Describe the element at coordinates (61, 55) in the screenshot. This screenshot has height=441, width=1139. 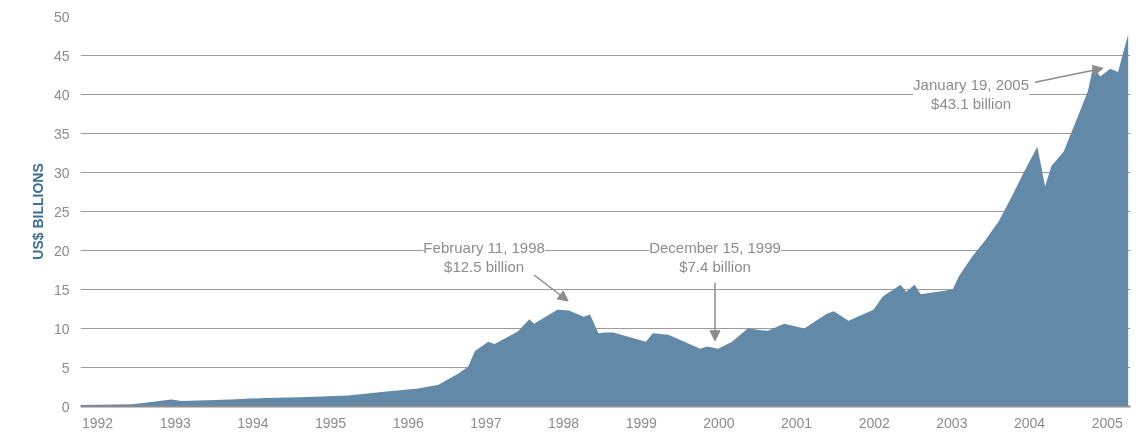
I see `y-tick-label: 45` at that location.